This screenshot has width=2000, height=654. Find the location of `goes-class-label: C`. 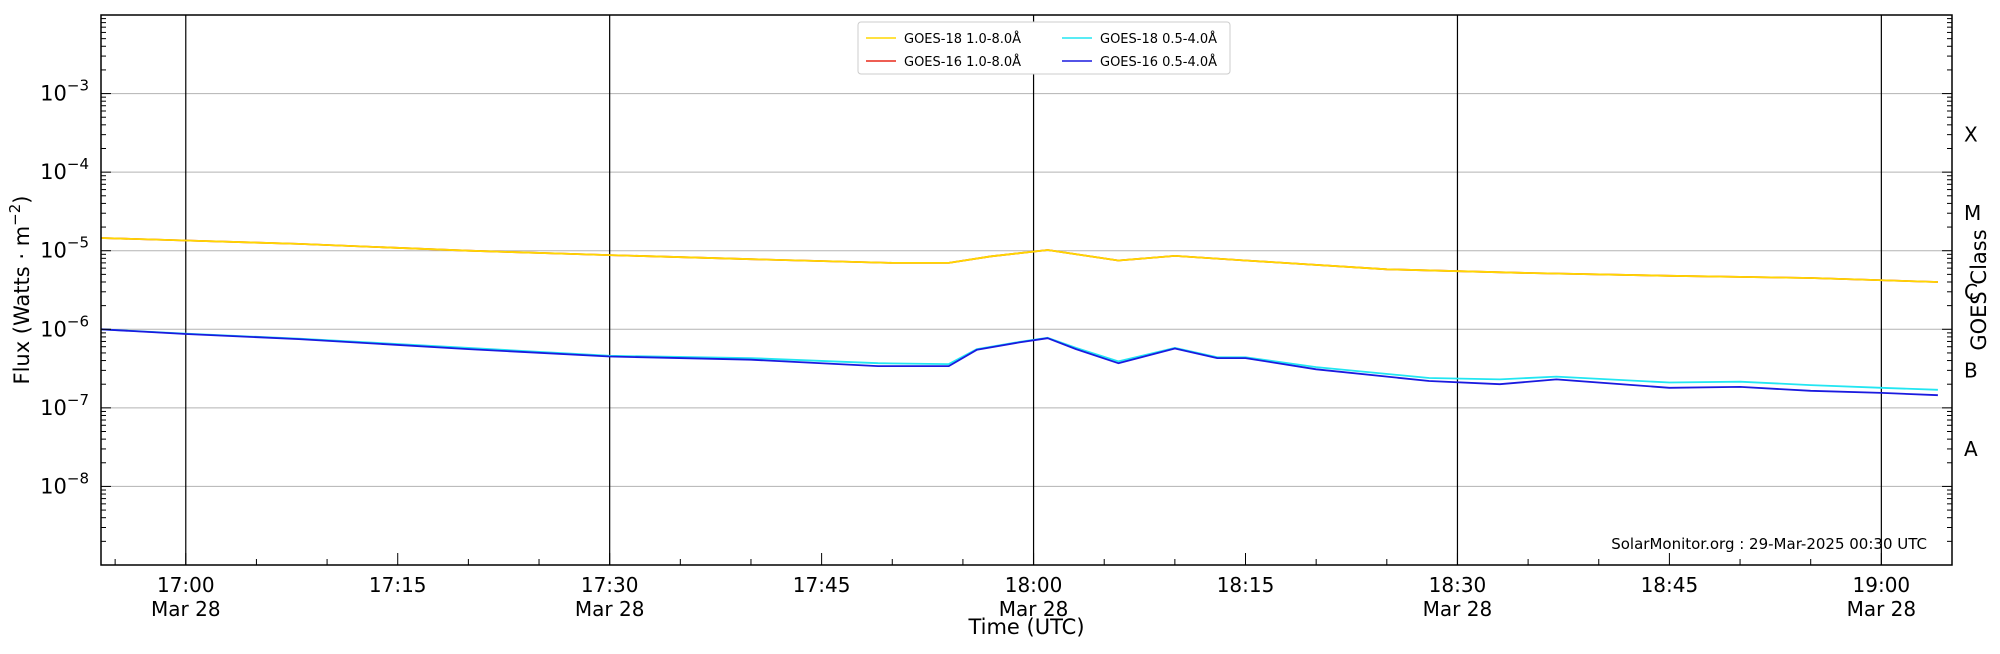

goes-class-label: C is located at coordinates (1971, 292).